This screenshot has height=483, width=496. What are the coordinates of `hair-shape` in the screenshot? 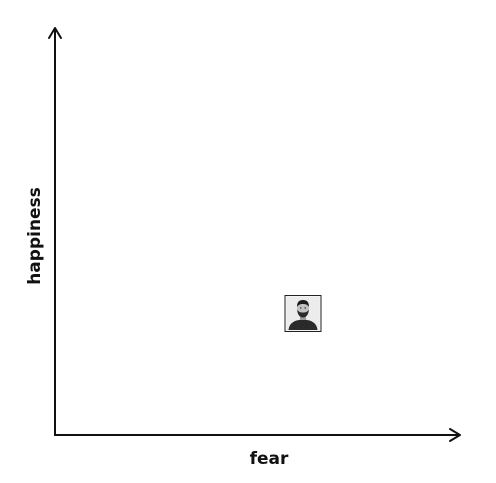 It's located at (303, 303).